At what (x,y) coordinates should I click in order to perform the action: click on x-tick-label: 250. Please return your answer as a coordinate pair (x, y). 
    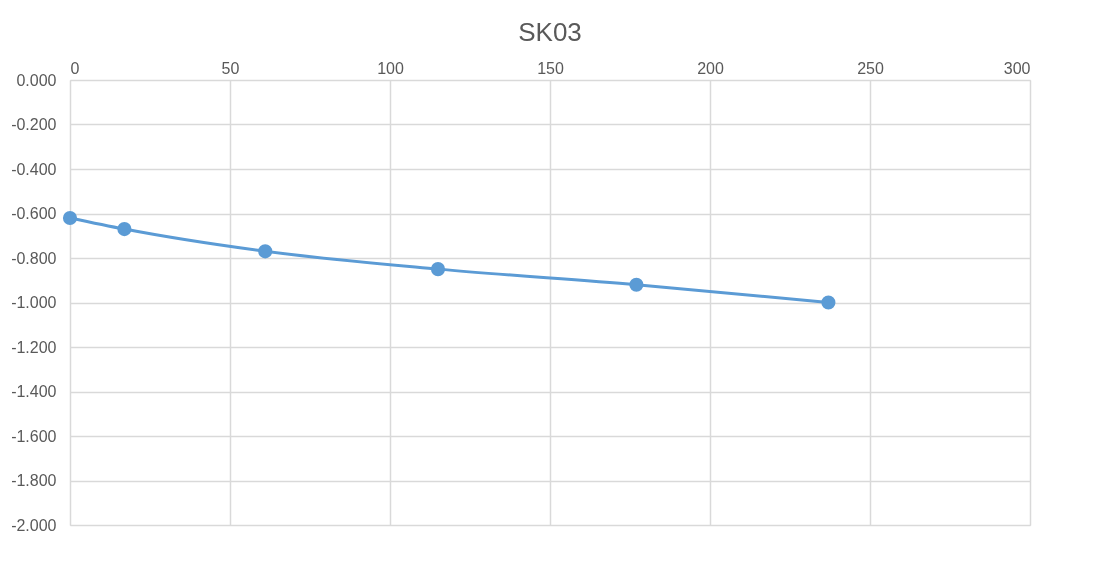
    Looking at the image, I should click on (870, 68).